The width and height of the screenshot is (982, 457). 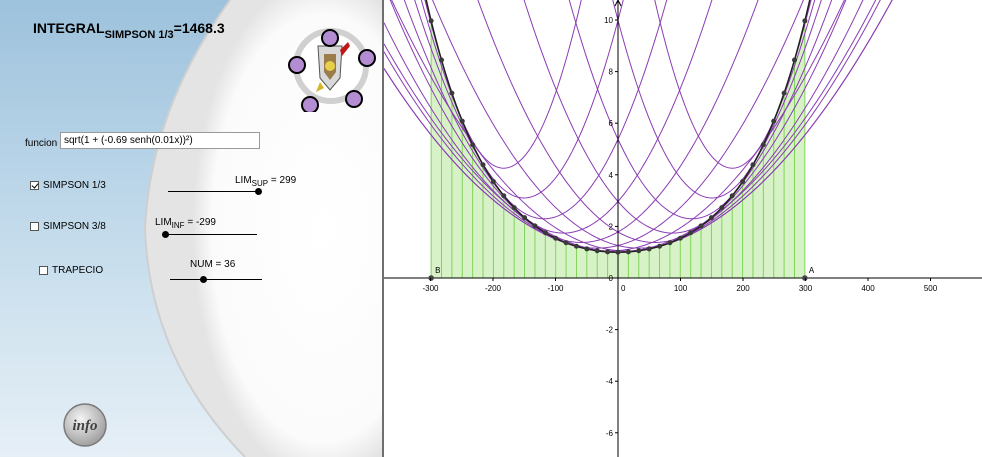 What do you see at coordinates (611, 175) in the screenshot?
I see `y-tick-label: 4` at bounding box center [611, 175].